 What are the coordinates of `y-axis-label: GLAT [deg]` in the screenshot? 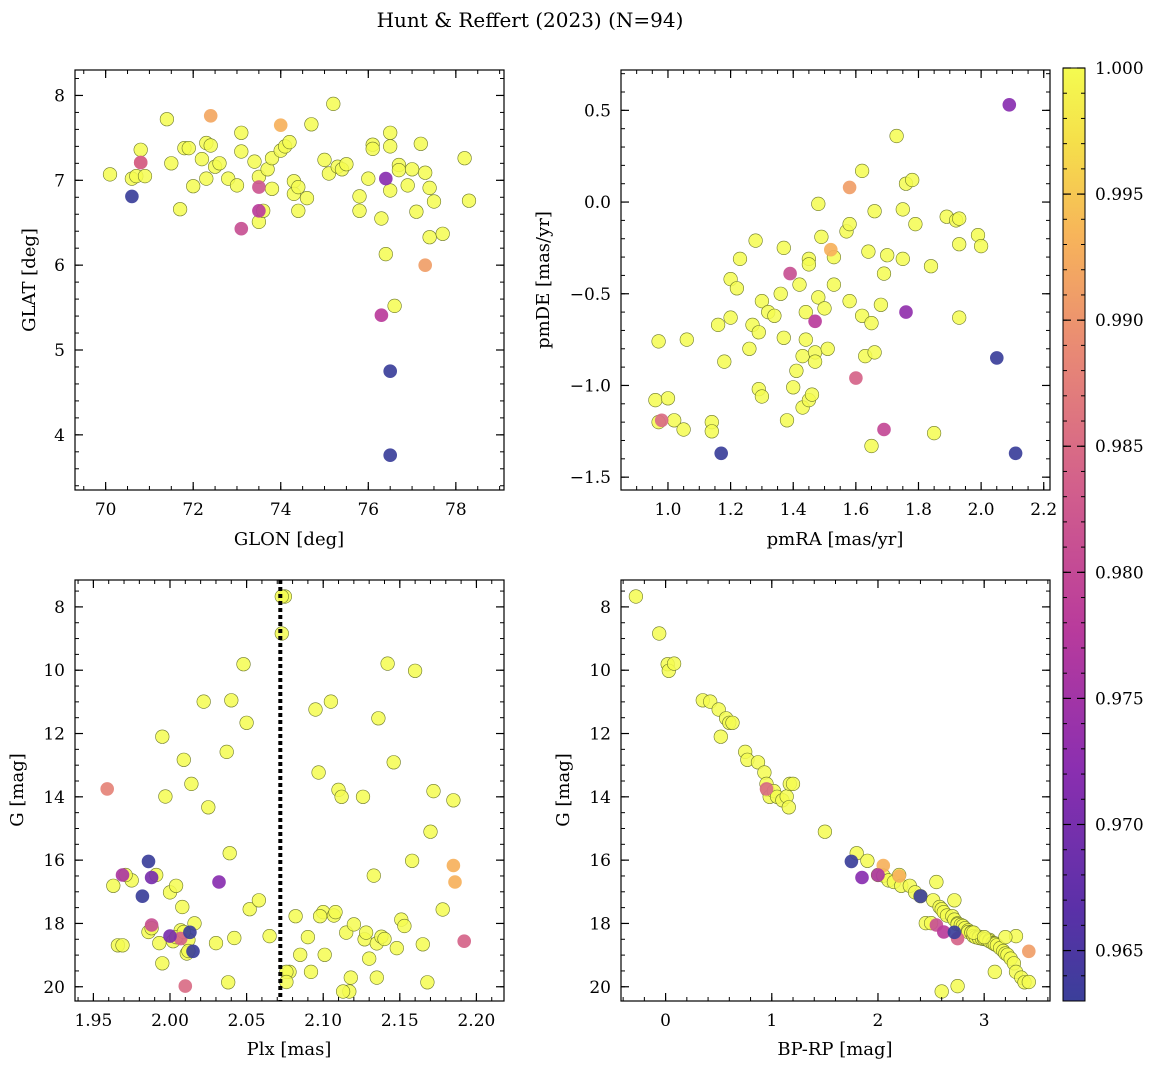 It's located at (29, 280).